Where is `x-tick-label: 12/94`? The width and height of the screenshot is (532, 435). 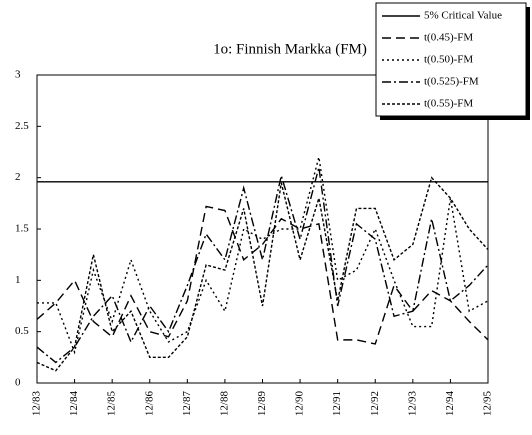
x-tick-label: 12/94 is located at coordinates (450, 404).